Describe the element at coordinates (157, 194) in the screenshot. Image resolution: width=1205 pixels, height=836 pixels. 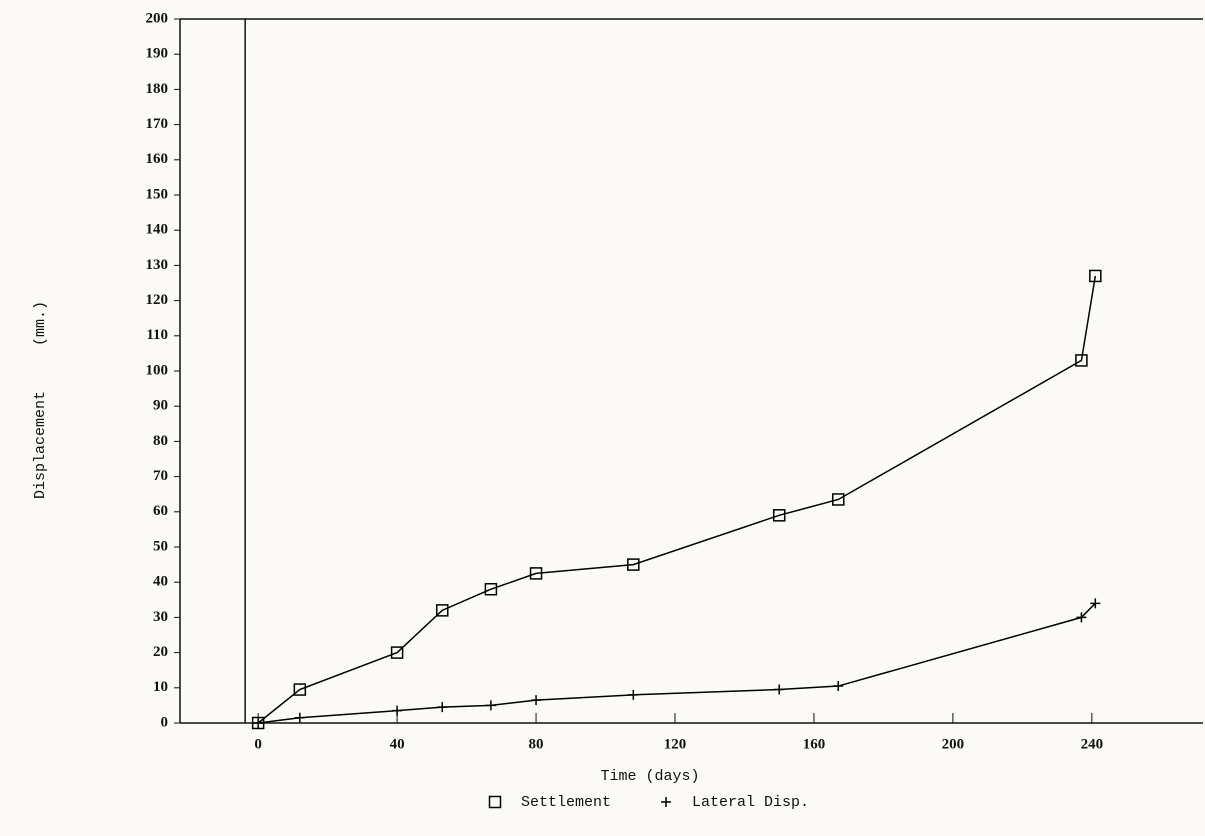
I see `y-tick-label: 150` at that location.